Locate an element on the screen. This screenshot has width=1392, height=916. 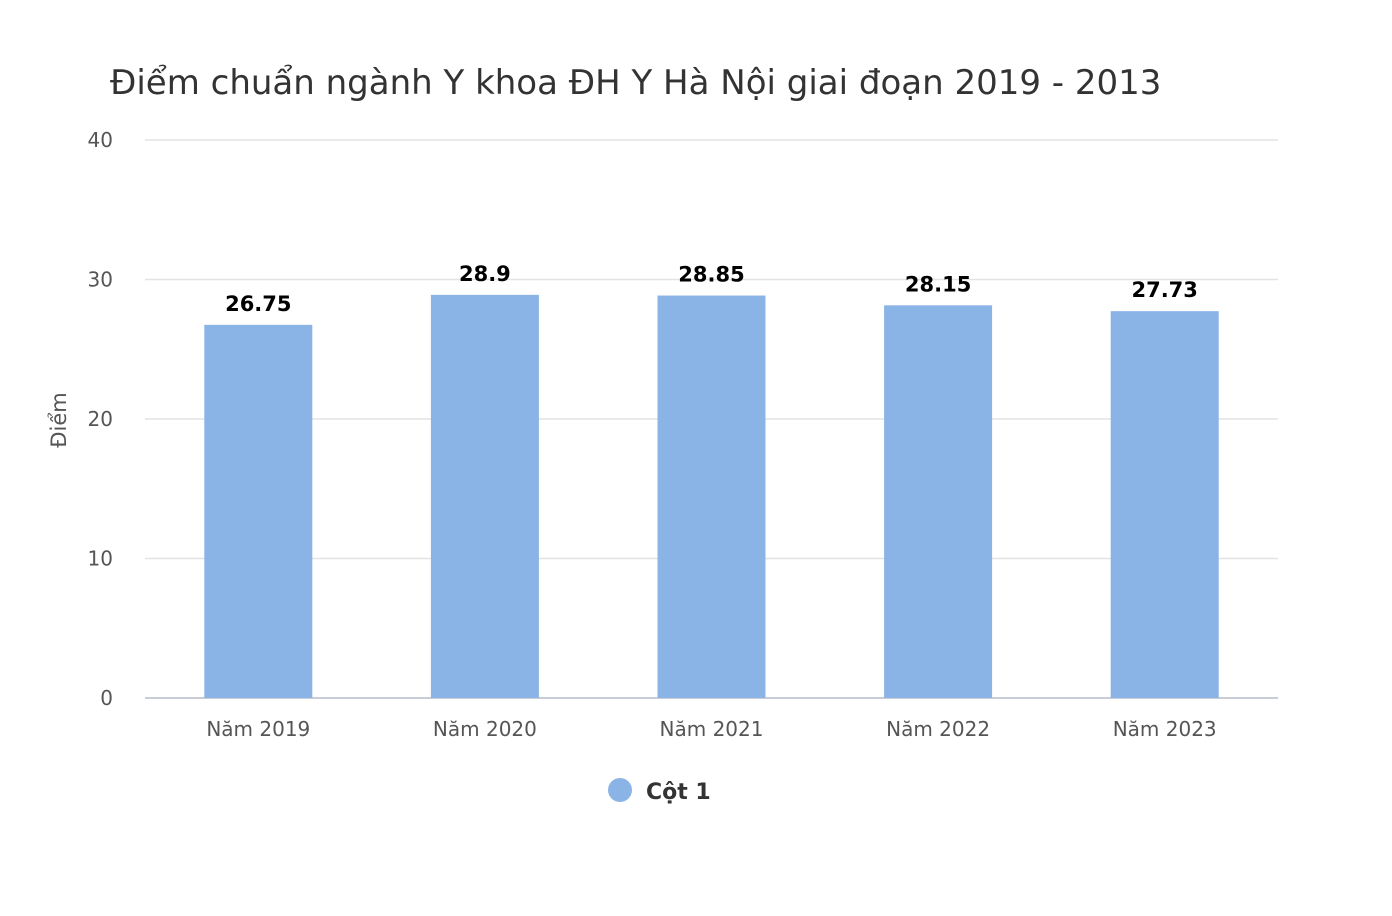
legend-label-cot-1: Cột 1 is located at coordinates (678, 792).